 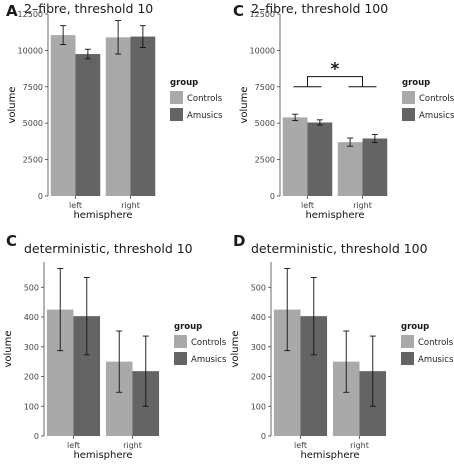 I want to click on significance-star: *, so click(x=335, y=70).